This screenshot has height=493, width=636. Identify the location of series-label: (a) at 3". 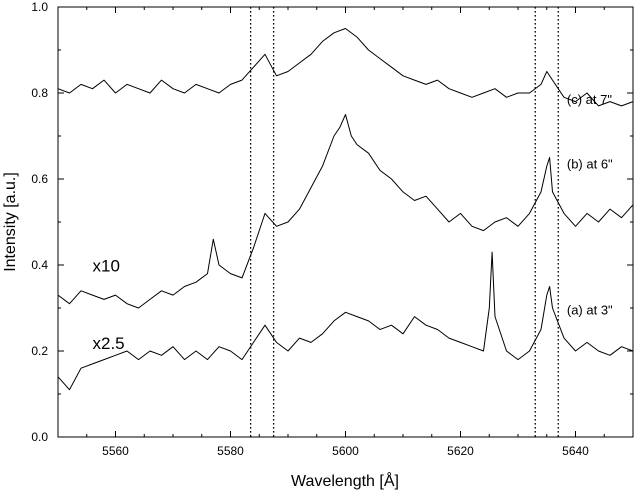
(590, 309).